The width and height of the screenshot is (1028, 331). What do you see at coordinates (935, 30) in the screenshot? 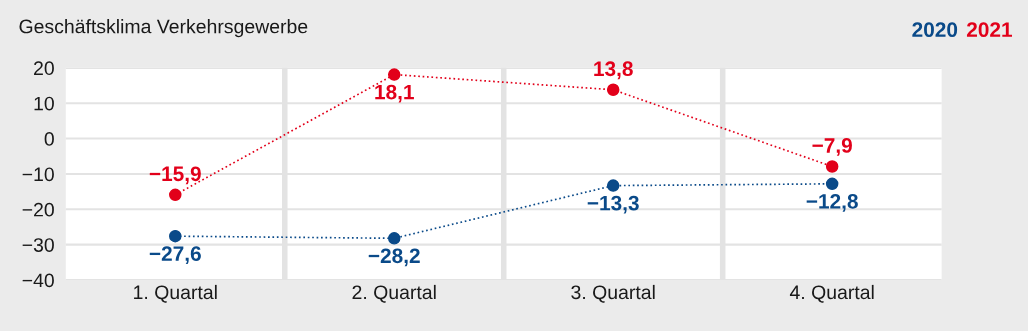
I see `text: 2020` at bounding box center [935, 30].